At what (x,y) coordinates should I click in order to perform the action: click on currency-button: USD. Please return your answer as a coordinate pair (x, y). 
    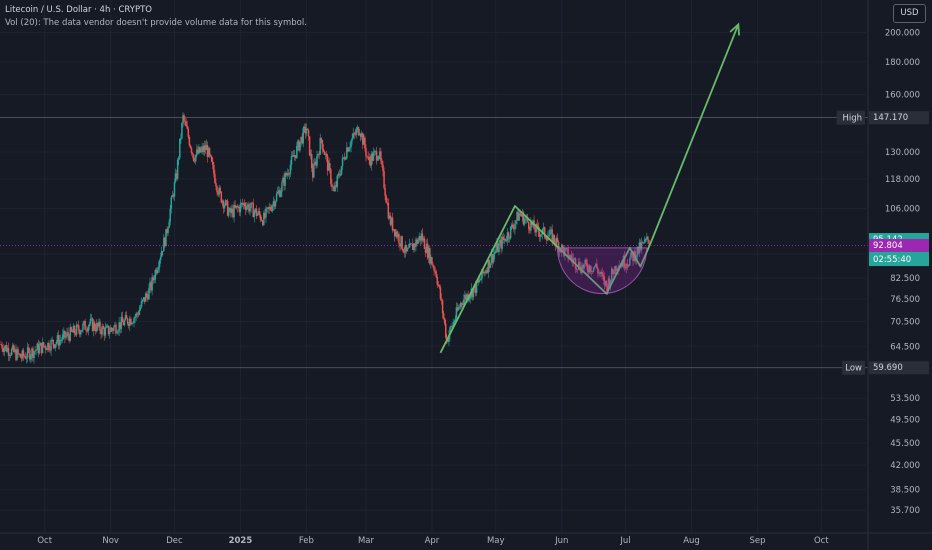
    Looking at the image, I should click on (909, 13).